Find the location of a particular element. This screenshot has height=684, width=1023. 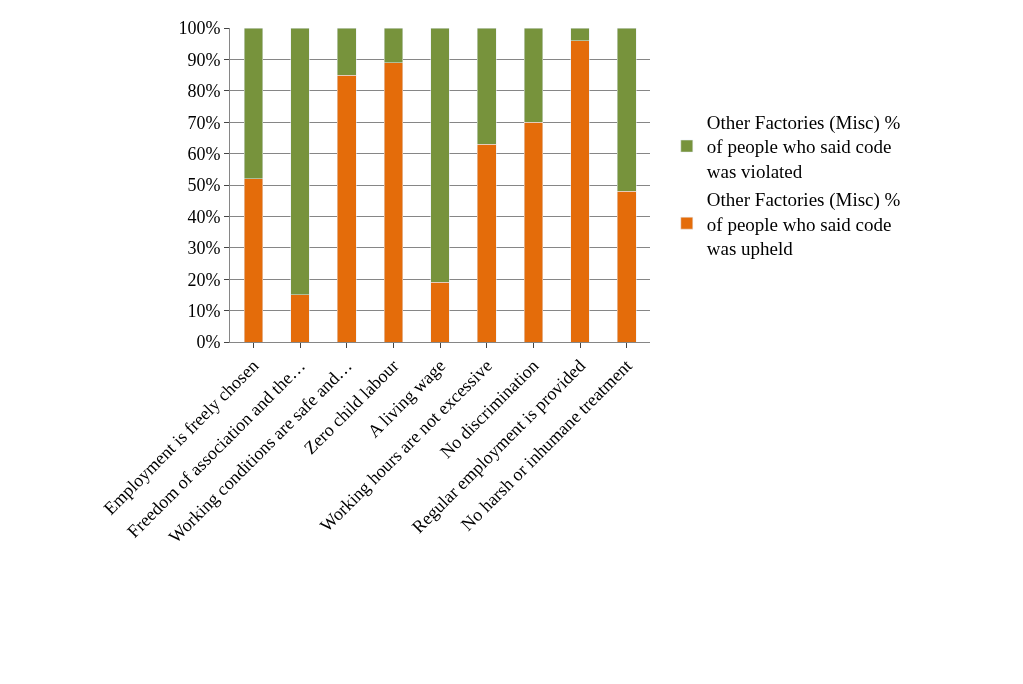

y-tick-label: 10% is located at coordinates (204, 310).